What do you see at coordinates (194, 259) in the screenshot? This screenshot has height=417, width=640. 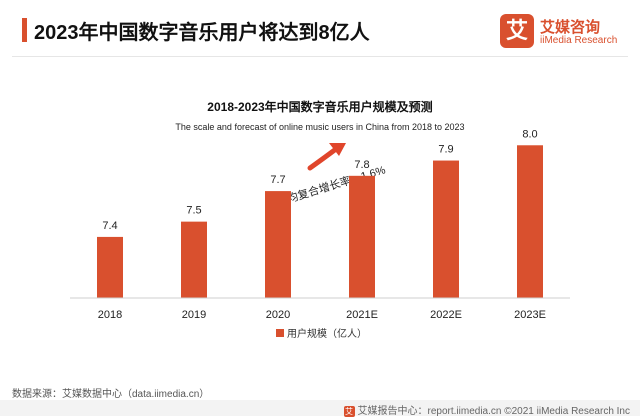 I see `bar-2019` at bounding box center [194, 259].